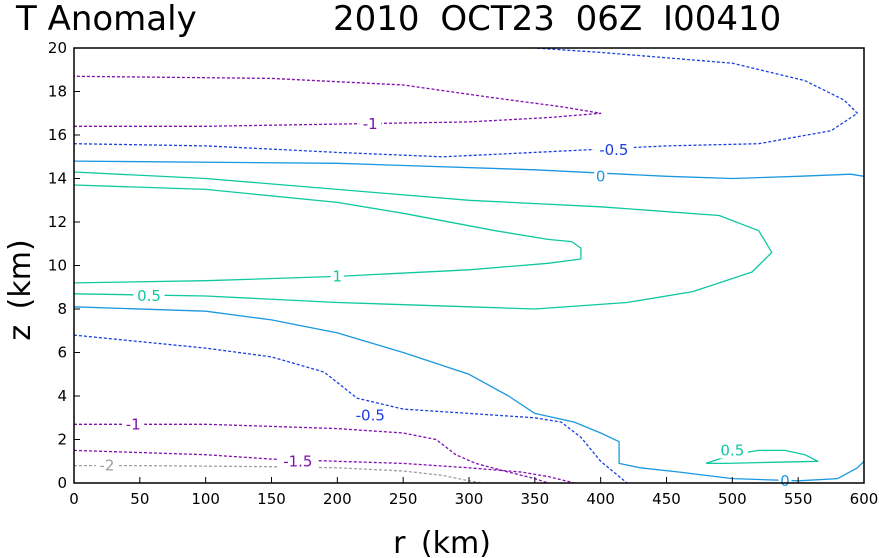 The width and height of the screenshot is (879, 558). I want to click on x-axis: 0 50 100 150 200 250 300 350 400 450 500 550 600, so click(473, 492).